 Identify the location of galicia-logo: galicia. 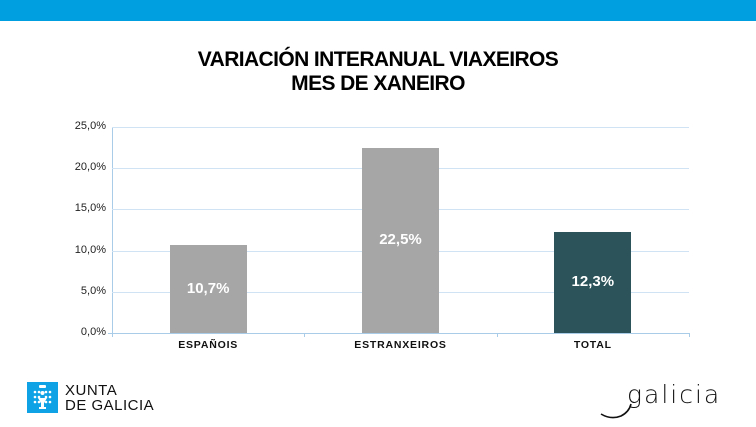
(659, 399).